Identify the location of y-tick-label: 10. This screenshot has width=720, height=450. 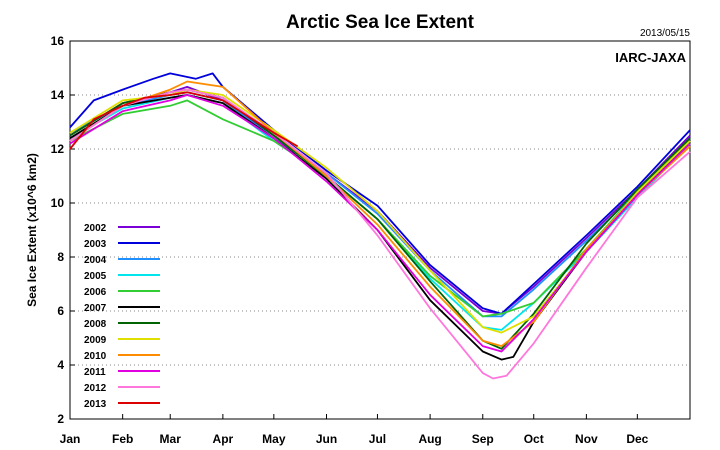
(58, 203).